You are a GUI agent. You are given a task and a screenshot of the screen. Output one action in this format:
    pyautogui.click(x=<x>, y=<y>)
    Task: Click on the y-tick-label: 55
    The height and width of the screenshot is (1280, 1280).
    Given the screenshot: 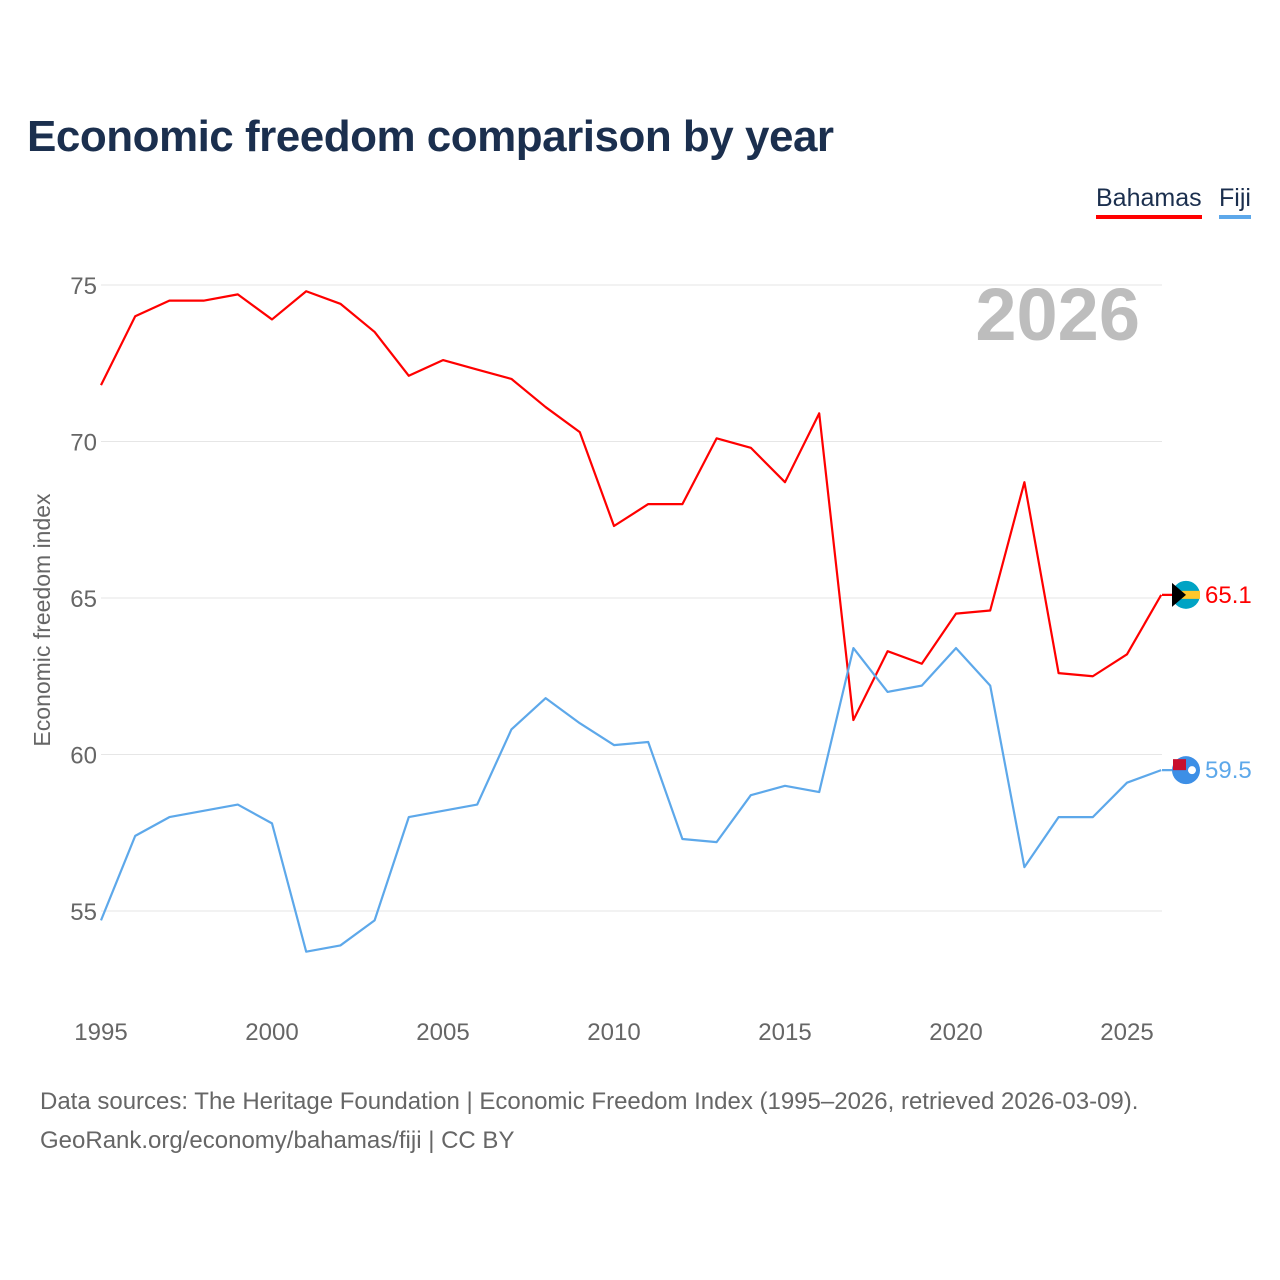 What is the action you would take?
    pyautogui.click(x=83, y=912)
    